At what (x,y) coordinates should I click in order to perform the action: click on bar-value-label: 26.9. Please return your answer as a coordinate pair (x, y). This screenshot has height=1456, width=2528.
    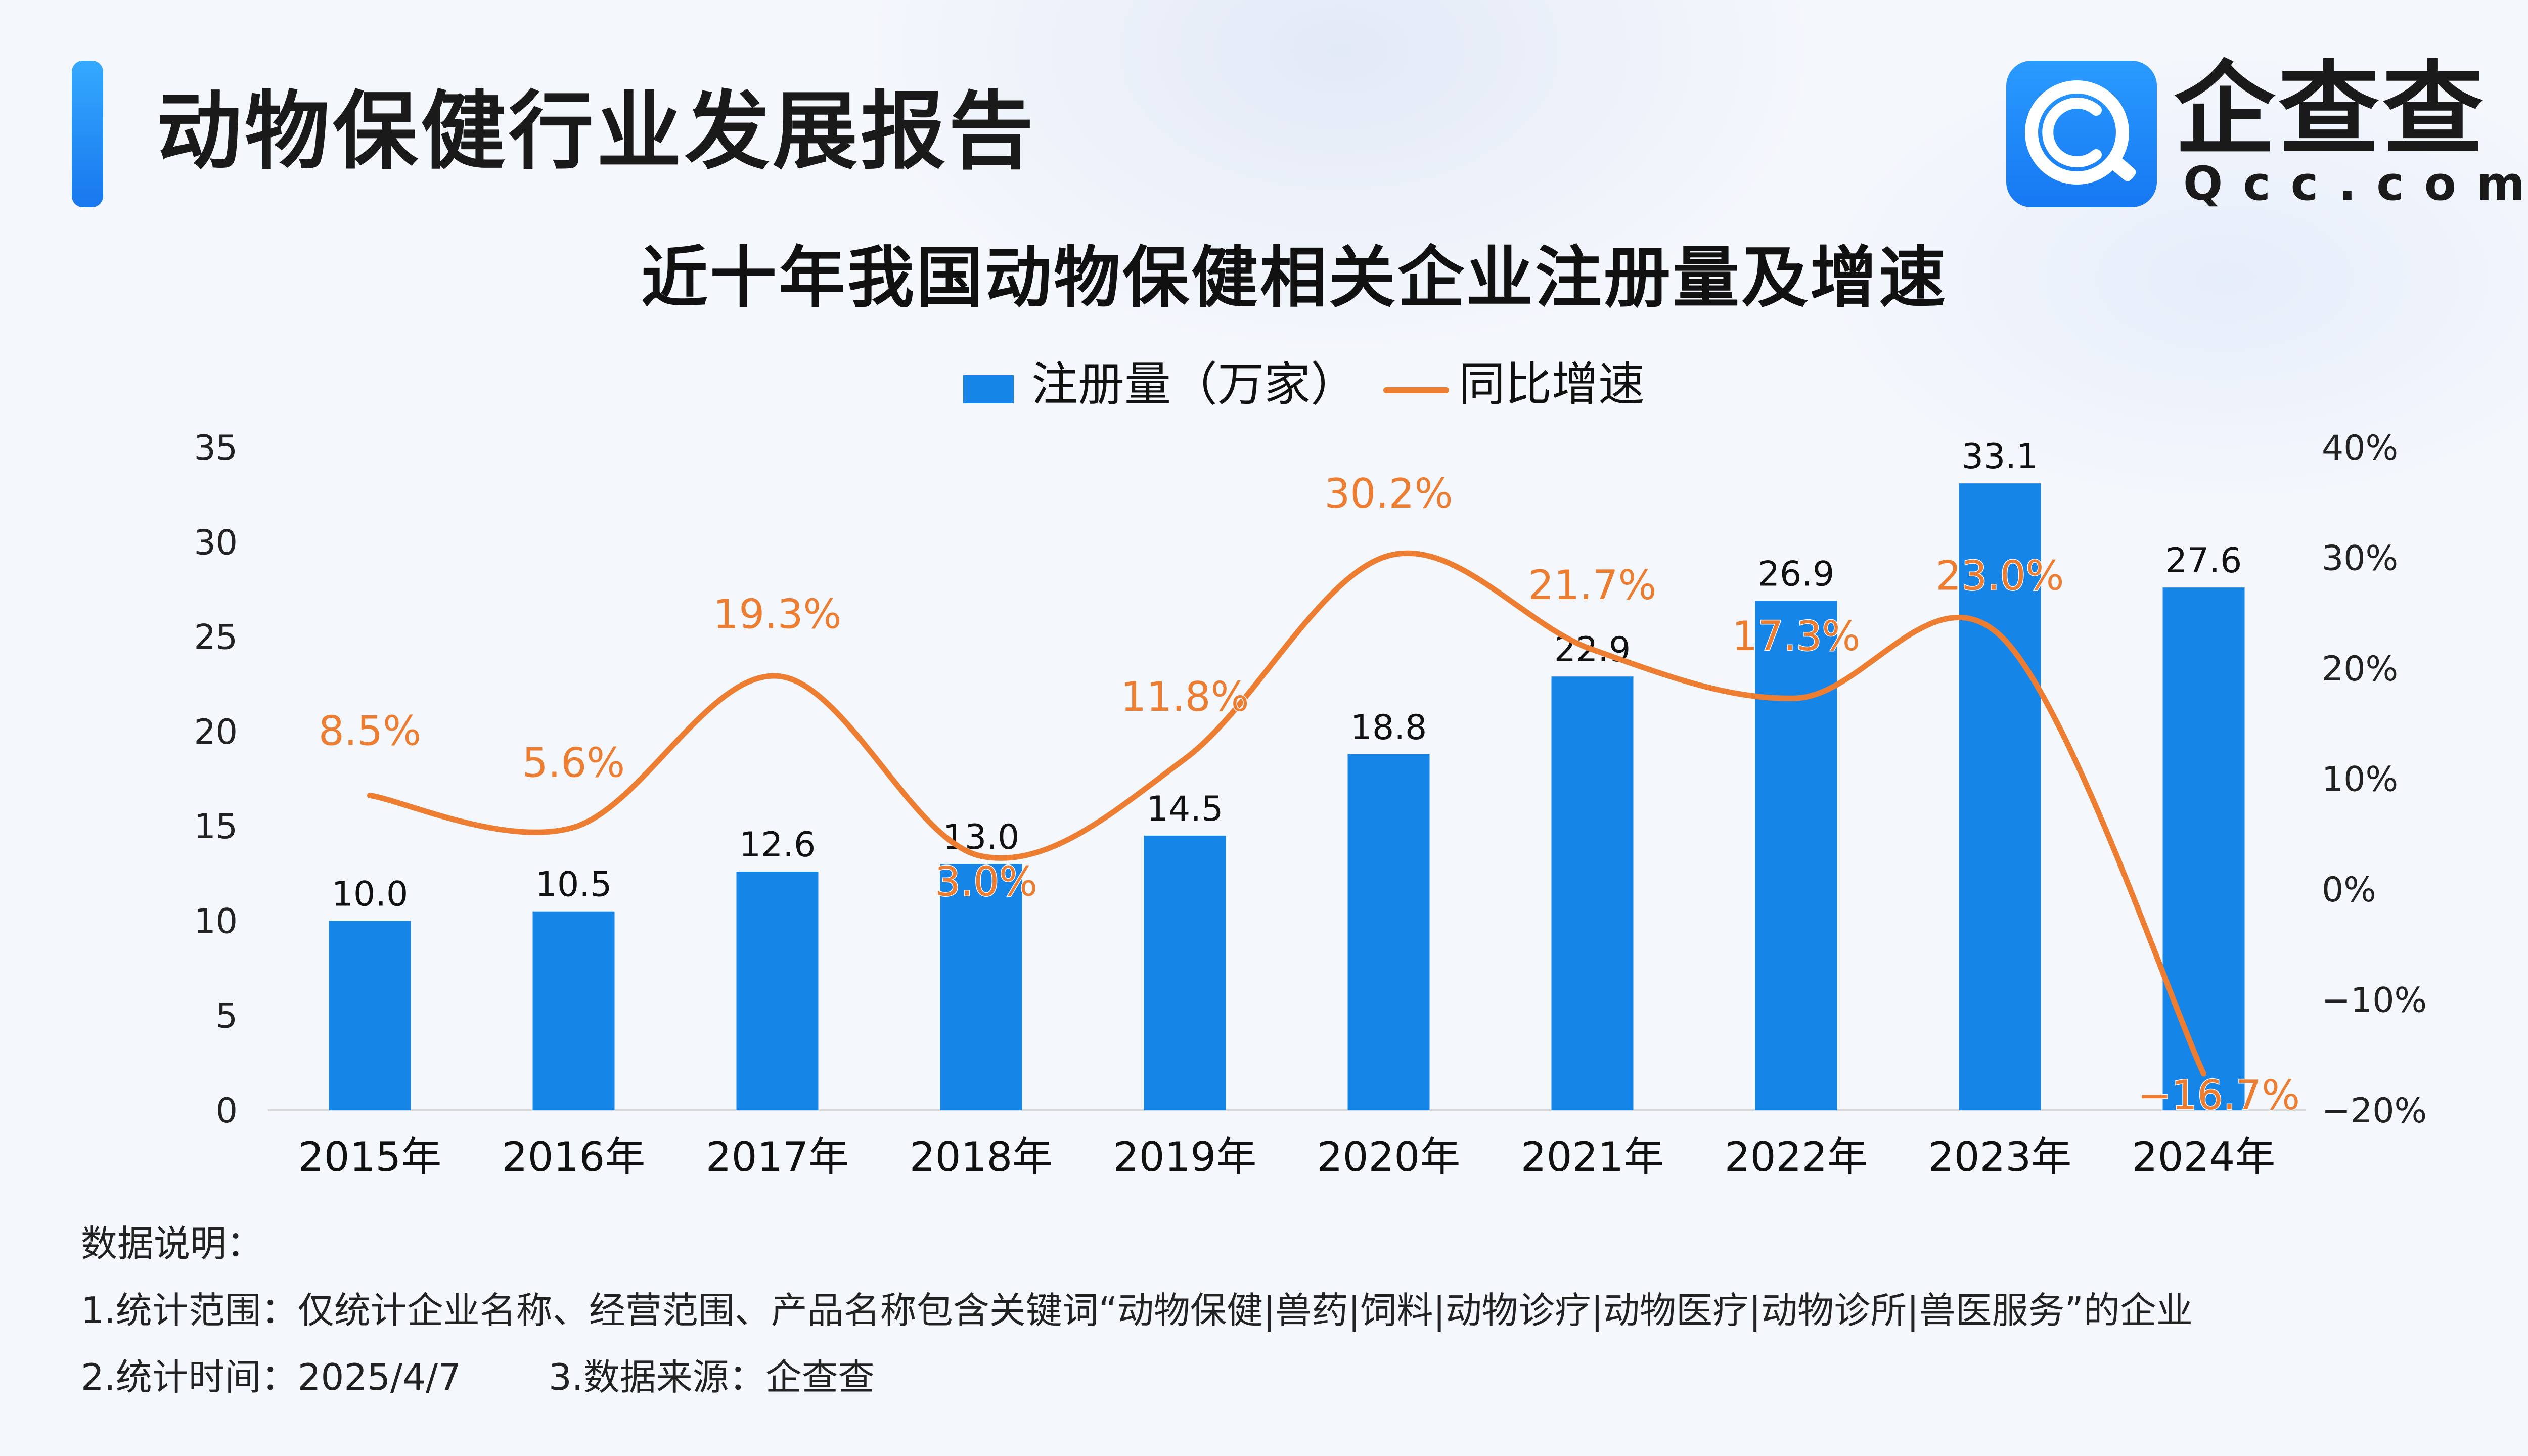
    Looking at the image, I should click on (1796, 574).